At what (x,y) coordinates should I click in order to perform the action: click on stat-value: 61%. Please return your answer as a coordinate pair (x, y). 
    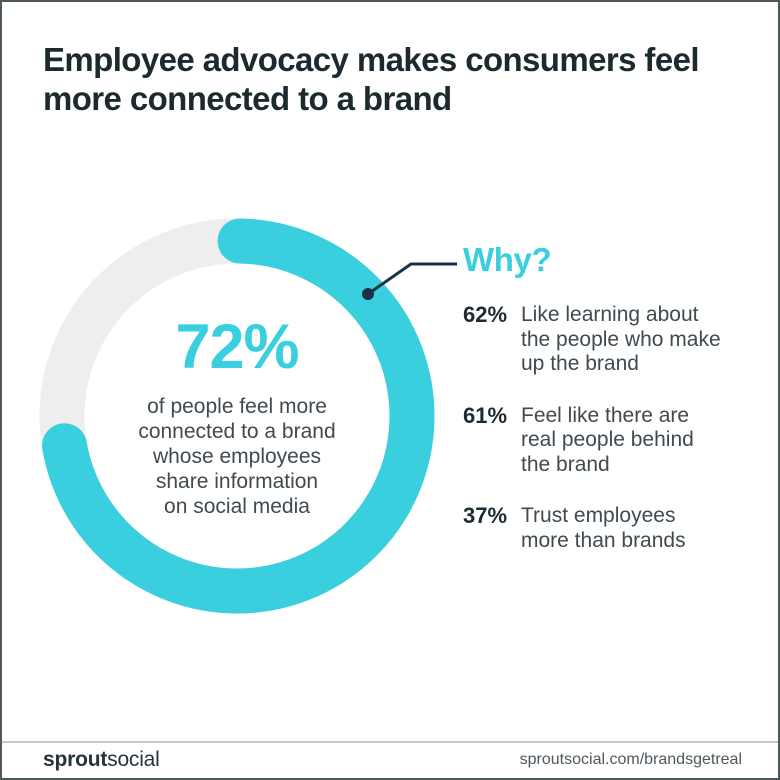
    Looking at the image, I should click on (485, 415).